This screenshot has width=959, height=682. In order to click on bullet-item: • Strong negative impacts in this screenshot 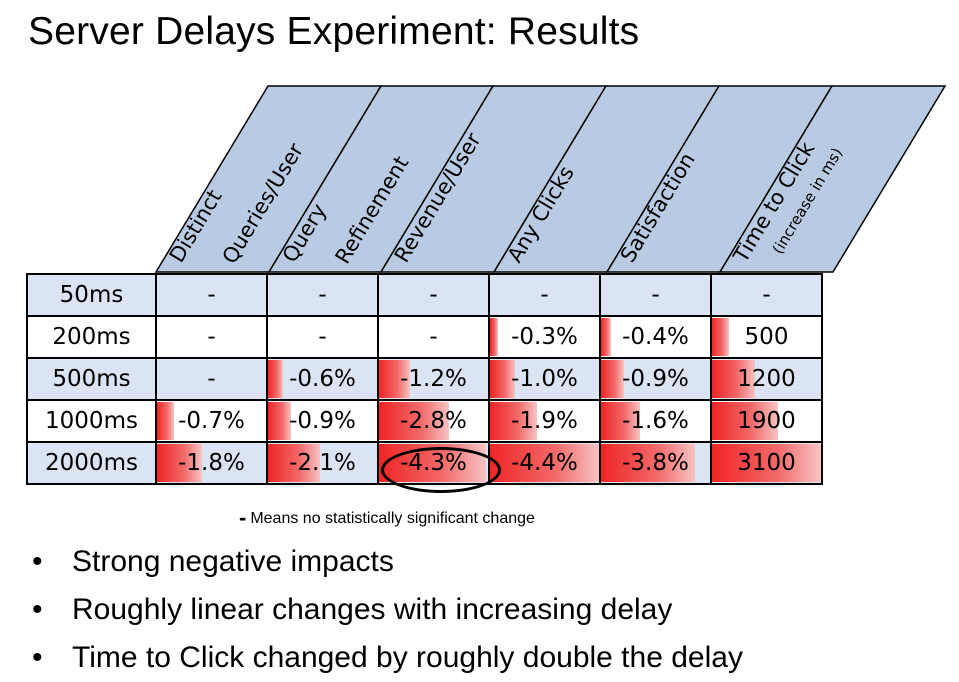, I will do `click(387, 562)`.